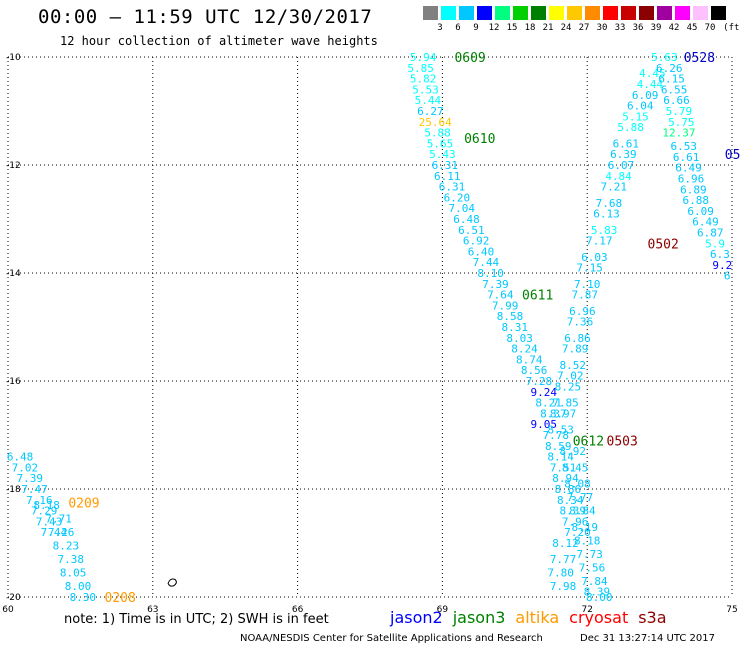 Image resolution: width=740 pixels, height=650 pixels. What do you see at coordinates (560, 430) in the screenshot?
I see `wave-height-value: 8.53` at bounding box center [560, 430].